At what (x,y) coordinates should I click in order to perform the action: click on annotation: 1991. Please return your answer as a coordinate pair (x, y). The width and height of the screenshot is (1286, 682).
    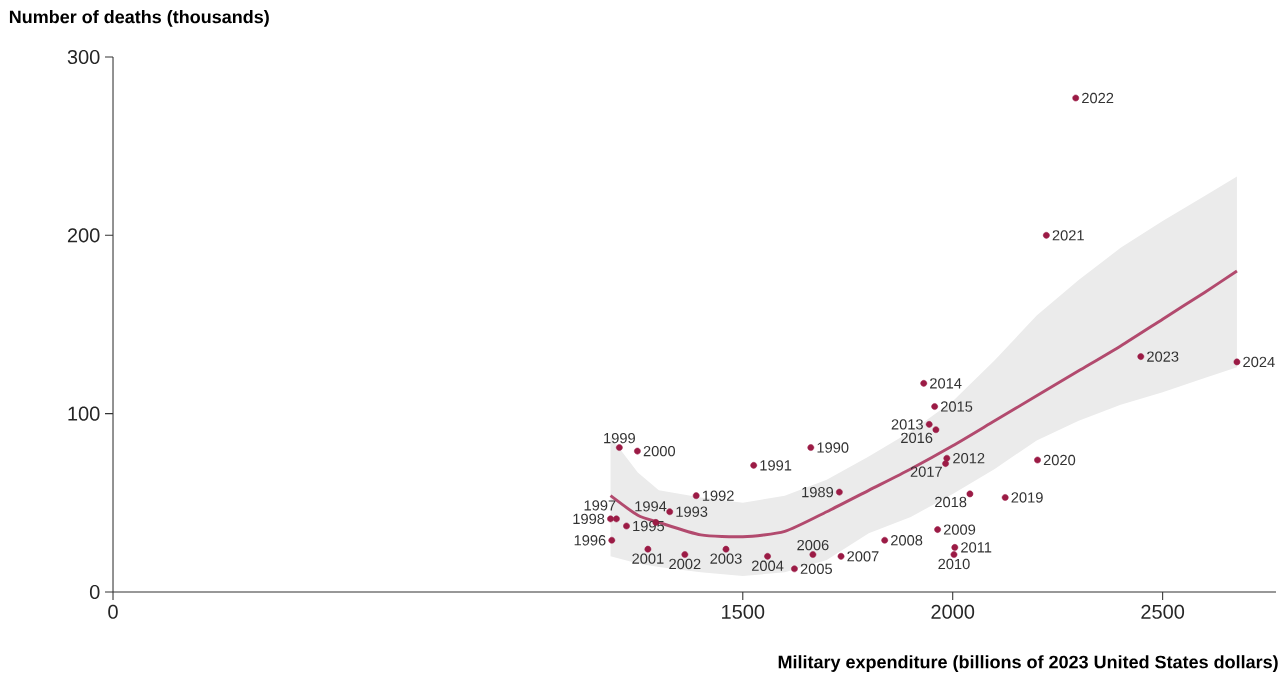
    Looking at the image, I should click on (776, 465).